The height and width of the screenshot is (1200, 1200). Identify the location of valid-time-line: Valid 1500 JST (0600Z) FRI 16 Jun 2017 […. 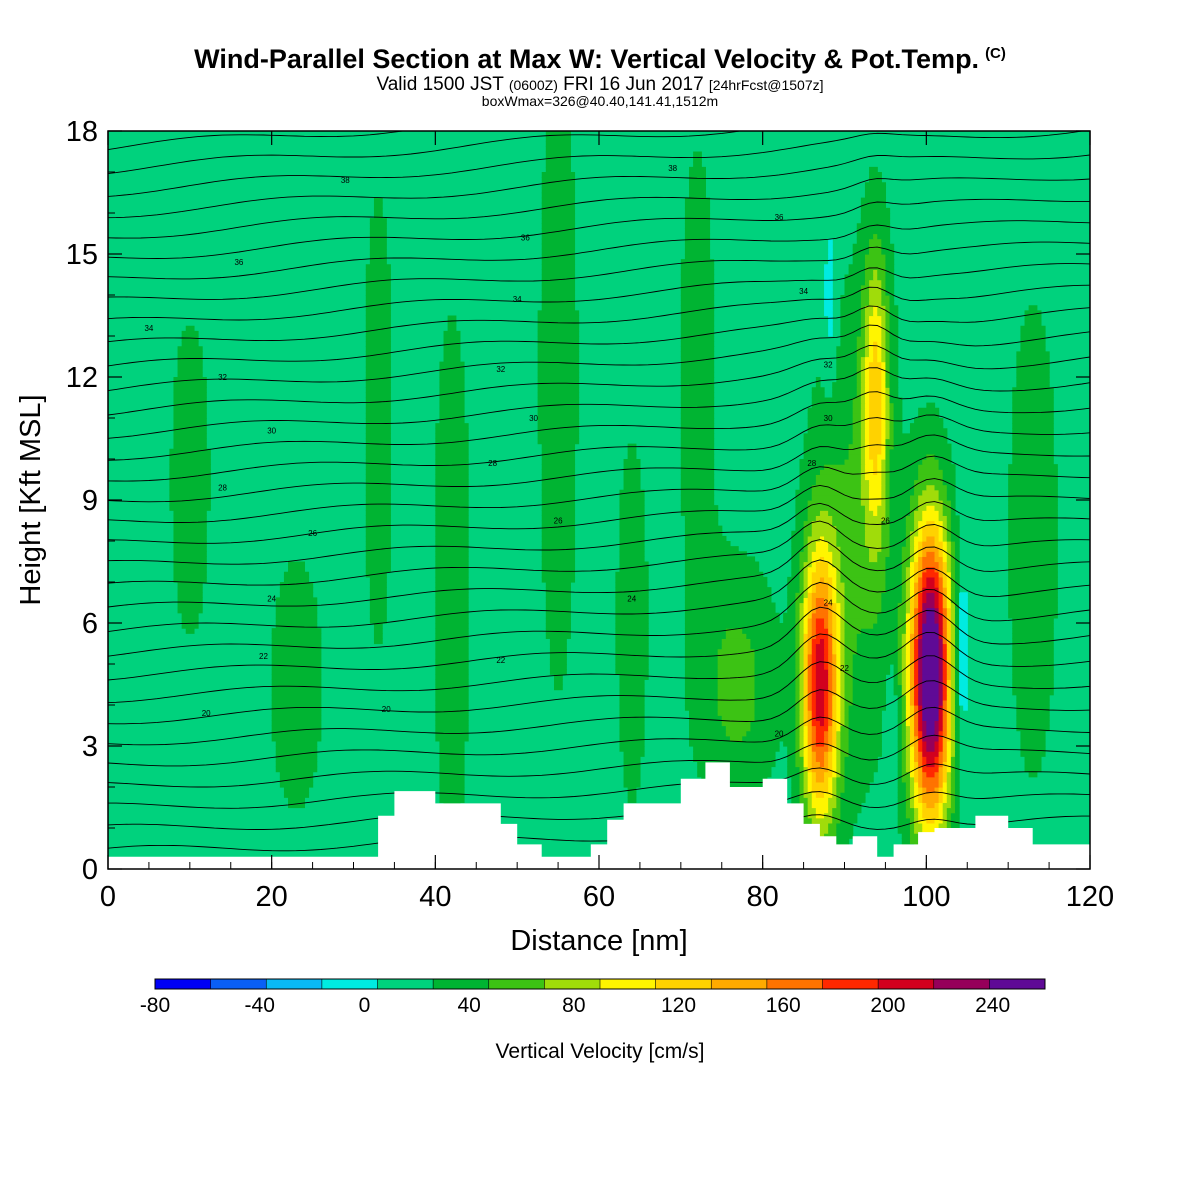
(600, 85).